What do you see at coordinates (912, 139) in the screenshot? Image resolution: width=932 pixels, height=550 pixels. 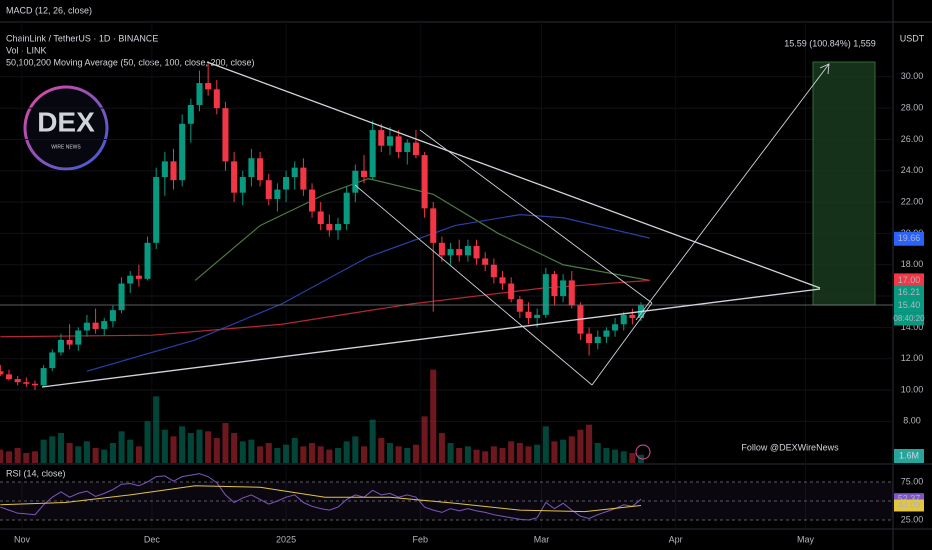 I see `y-tick-label: 26.00` at bounding box center [912, 139].